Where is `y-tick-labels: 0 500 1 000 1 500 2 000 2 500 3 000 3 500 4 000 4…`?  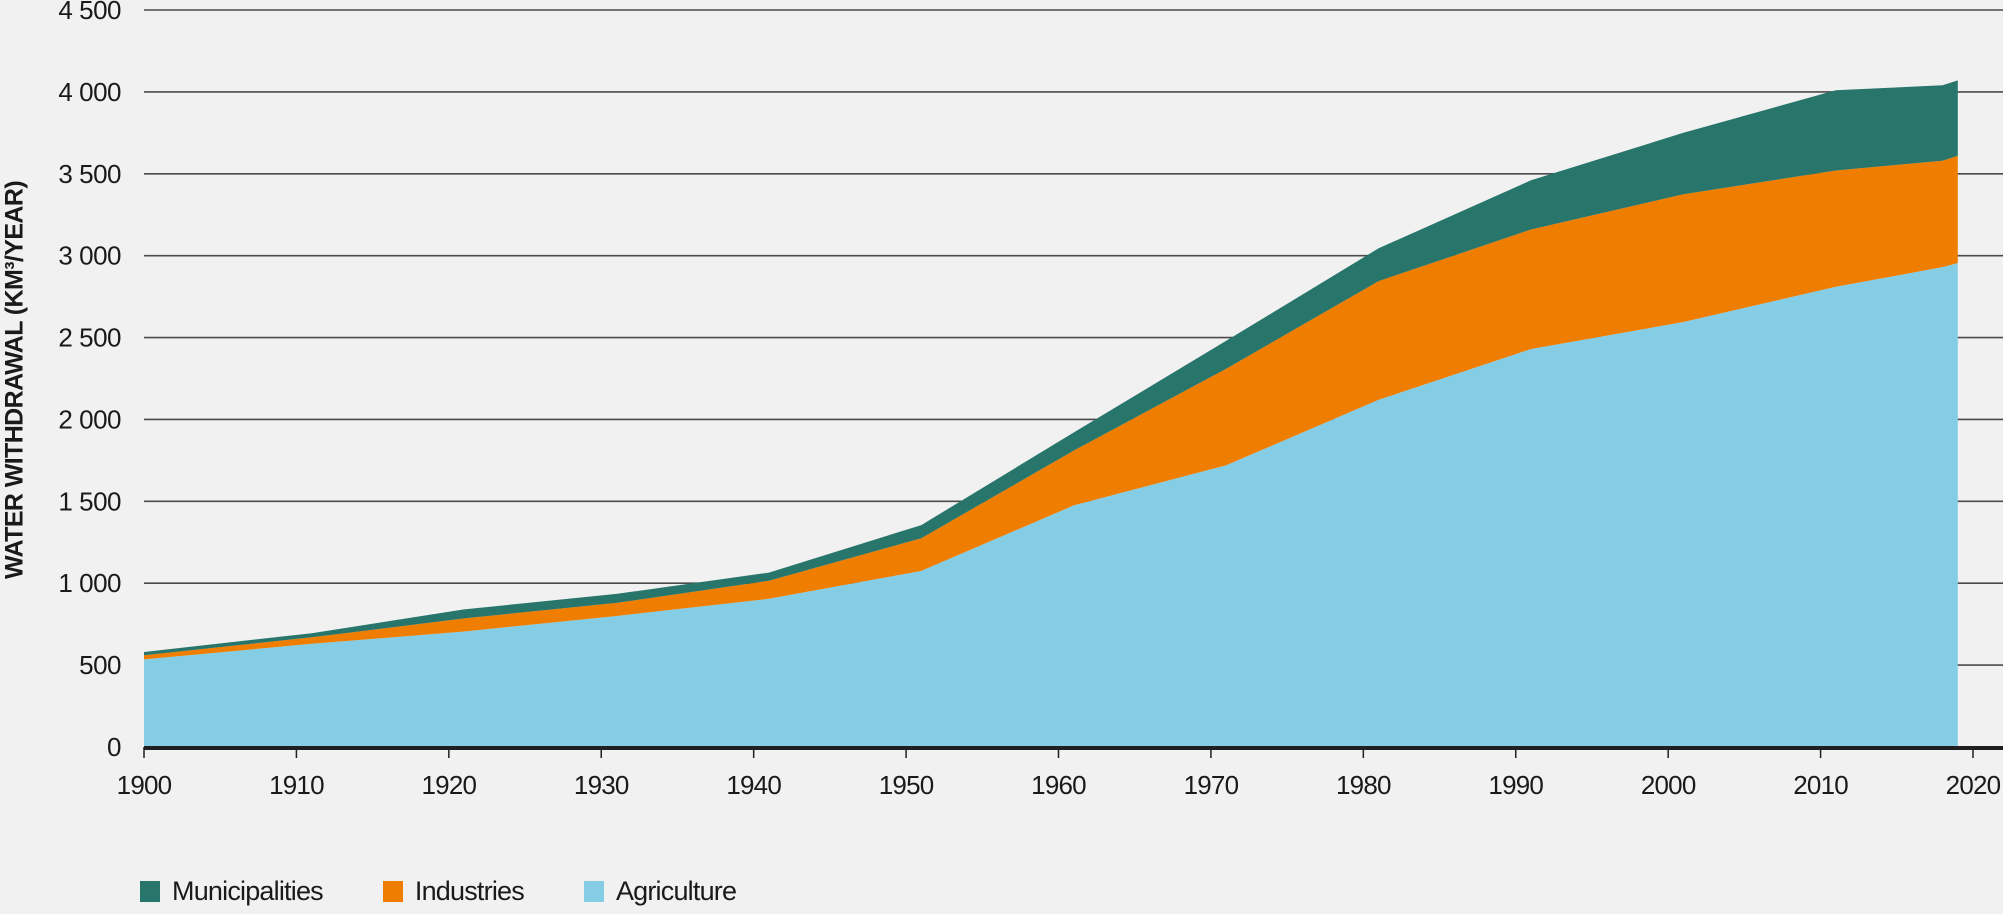 y-tick-labels: 0 500 1 000 1 500 2 000 2 500 3 000 3 500 4 000 4… is located at coordinates (89, 381).